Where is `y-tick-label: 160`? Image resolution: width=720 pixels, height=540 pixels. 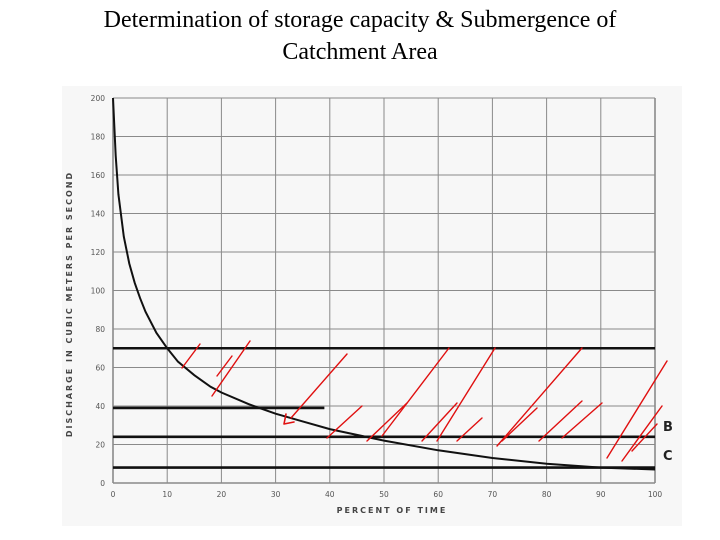
y-tick-label: 160 is located at coordinates (98, 175).